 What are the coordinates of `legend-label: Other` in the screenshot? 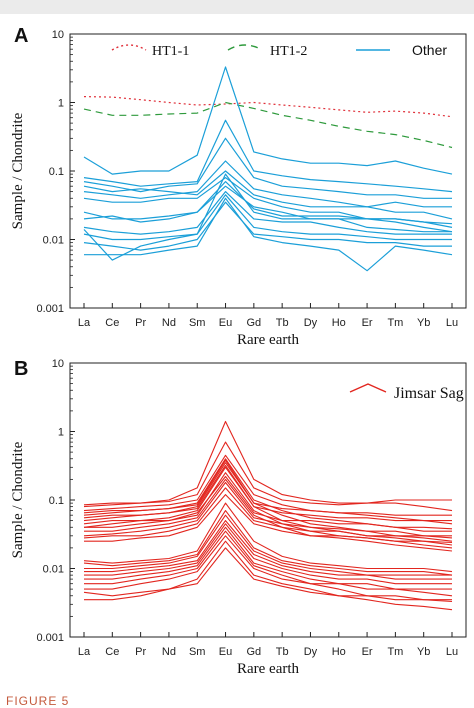 It's located at (429, 50).